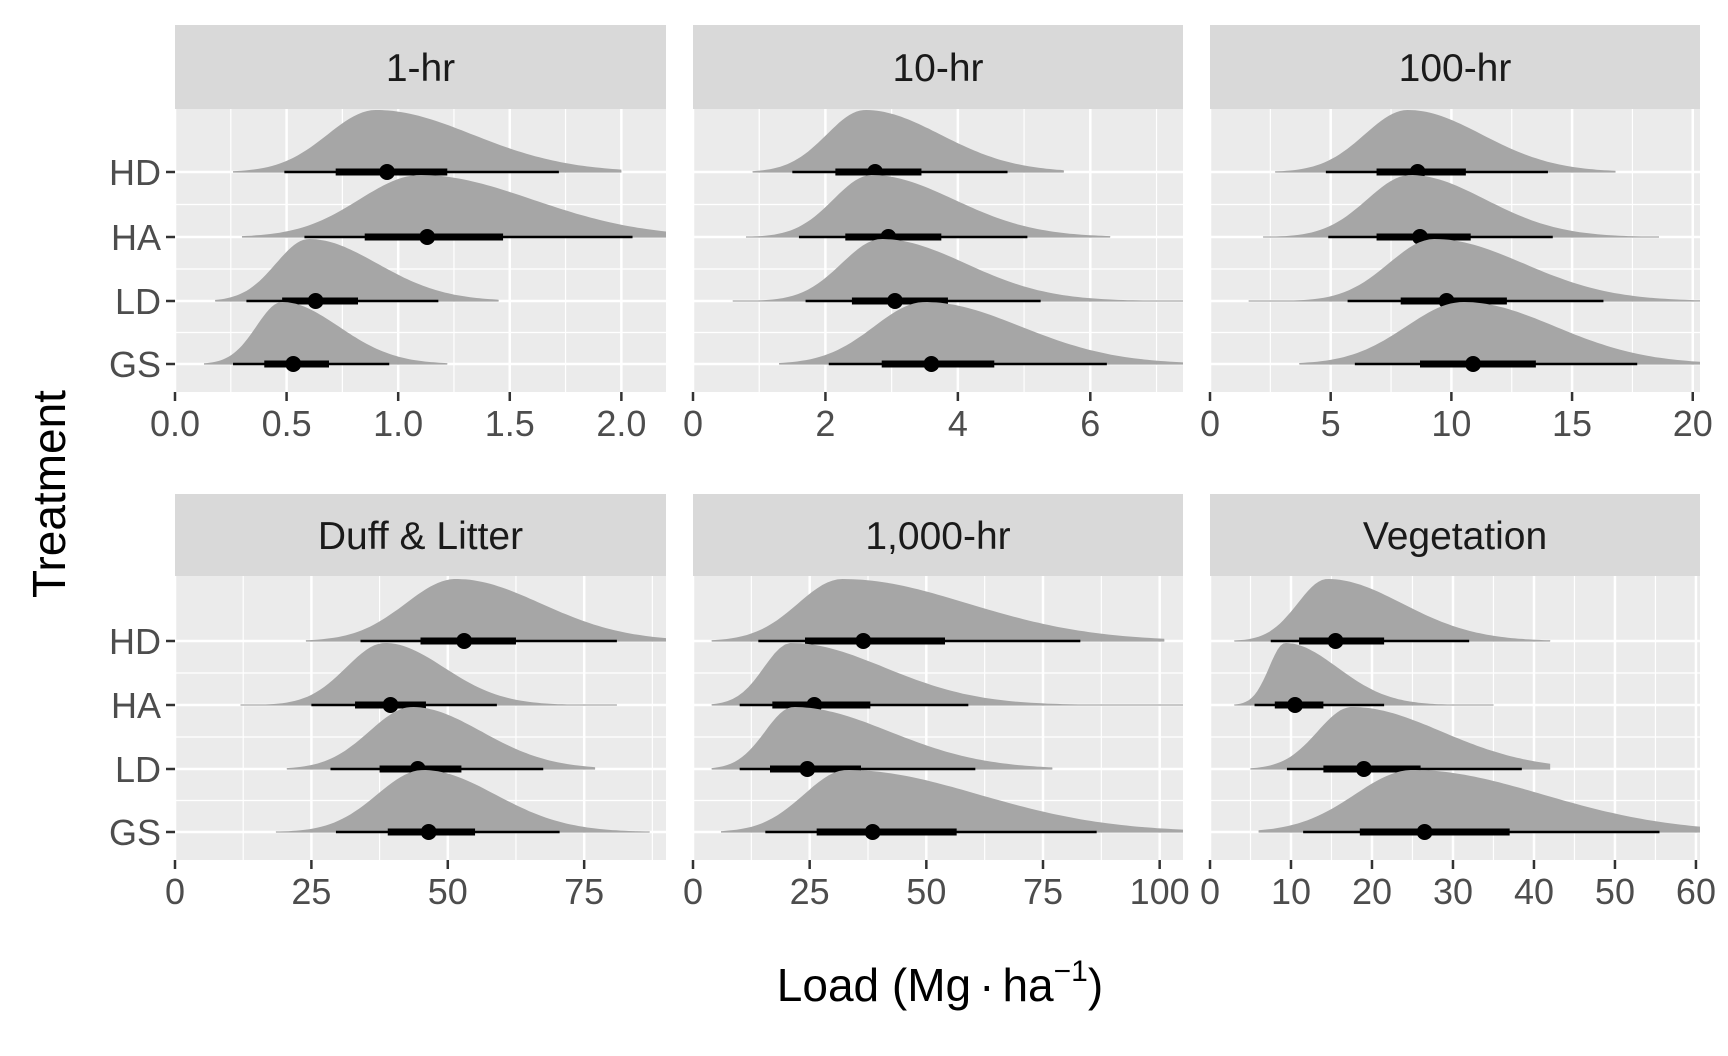 The height and width of the screenshot is (1056, 1728). I want to click on x-axis-title-unit: ha, so click(1028, 985).